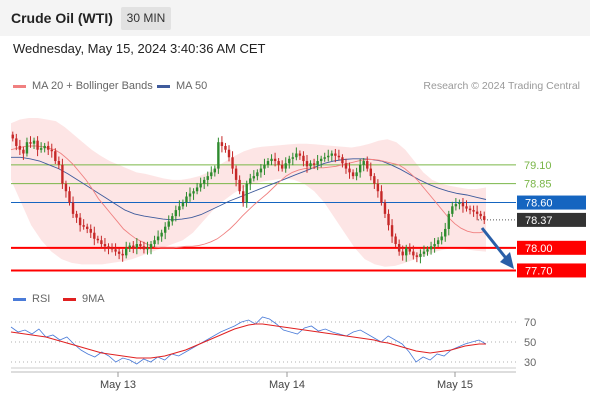  What do you see at coordinates (41, 299) in the screenshot?
I see `legend-rsi-label: RSI` at bounding box center [41, 299].